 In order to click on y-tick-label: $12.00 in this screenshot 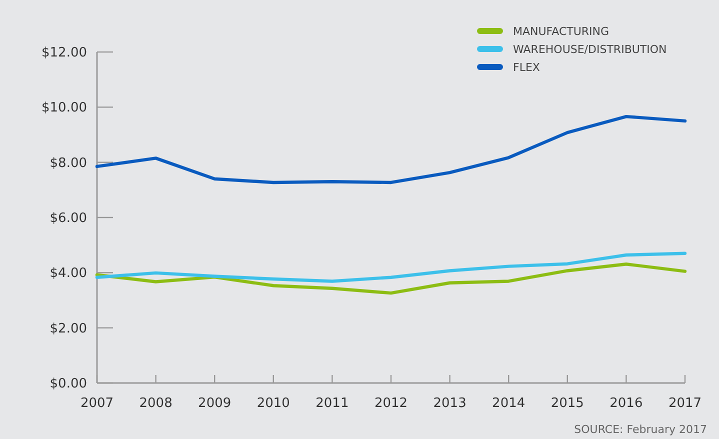, I will do `click(64, 53)`.